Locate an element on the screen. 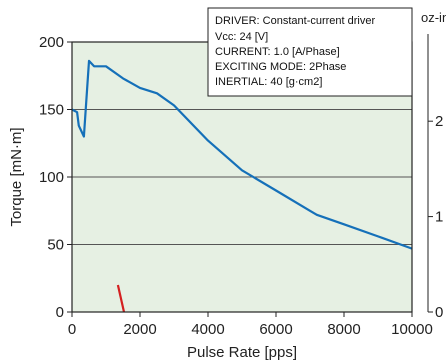  info-line: CURRENT: 1.0 [A/Phase] is located at coordinates (277, 52).